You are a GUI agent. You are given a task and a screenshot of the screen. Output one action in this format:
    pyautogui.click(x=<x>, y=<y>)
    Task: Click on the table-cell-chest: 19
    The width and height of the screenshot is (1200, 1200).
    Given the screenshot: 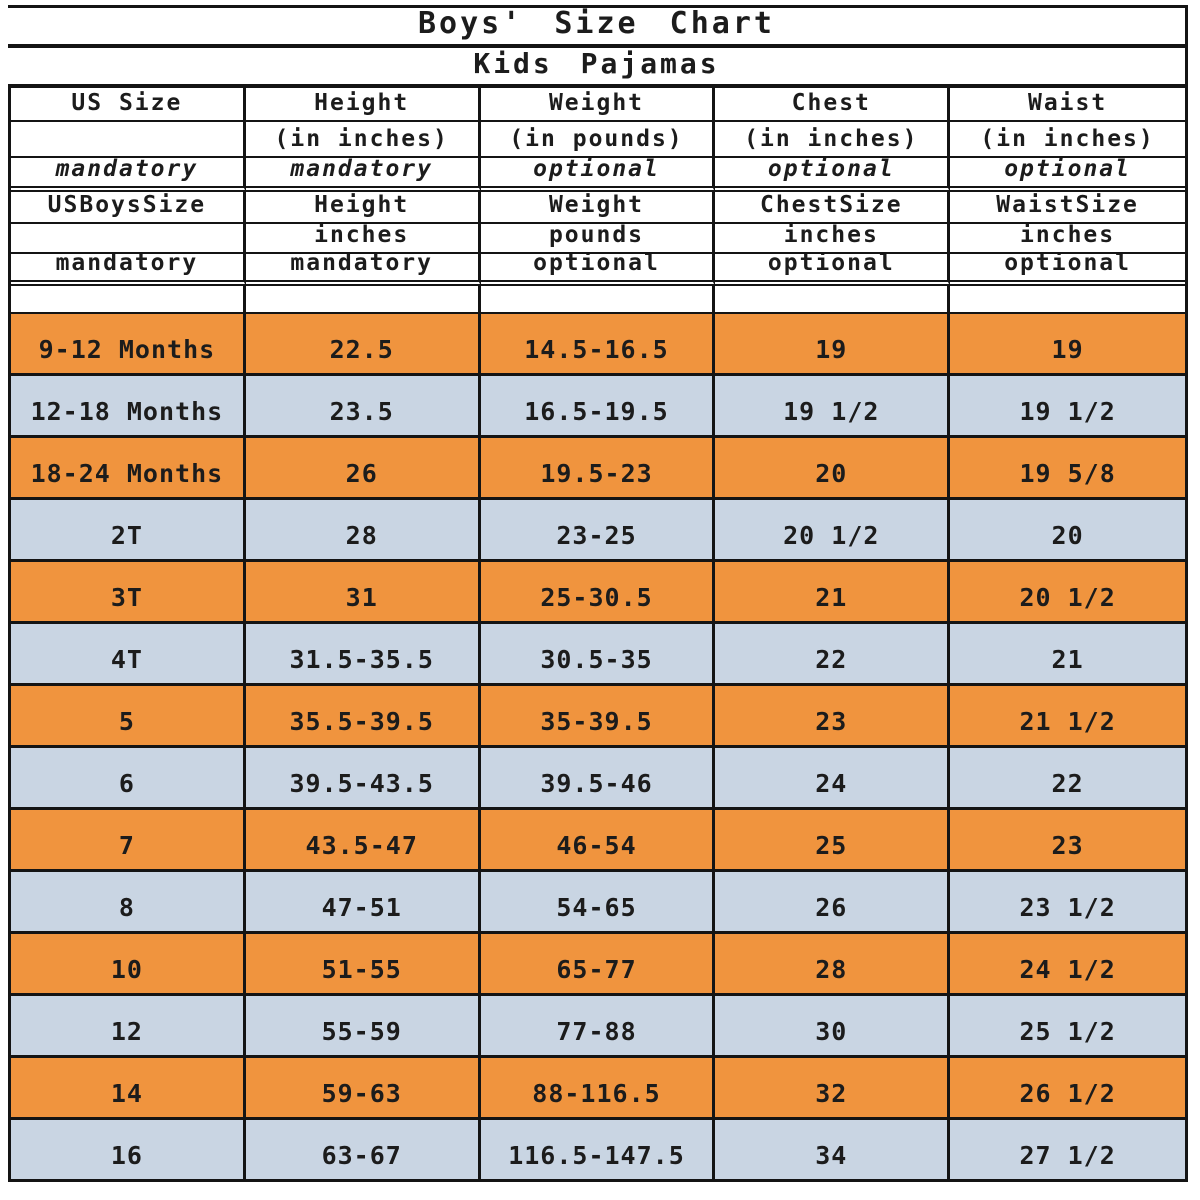 What is the action you would take?
    pyautogui.click(x=833, y=345)
    